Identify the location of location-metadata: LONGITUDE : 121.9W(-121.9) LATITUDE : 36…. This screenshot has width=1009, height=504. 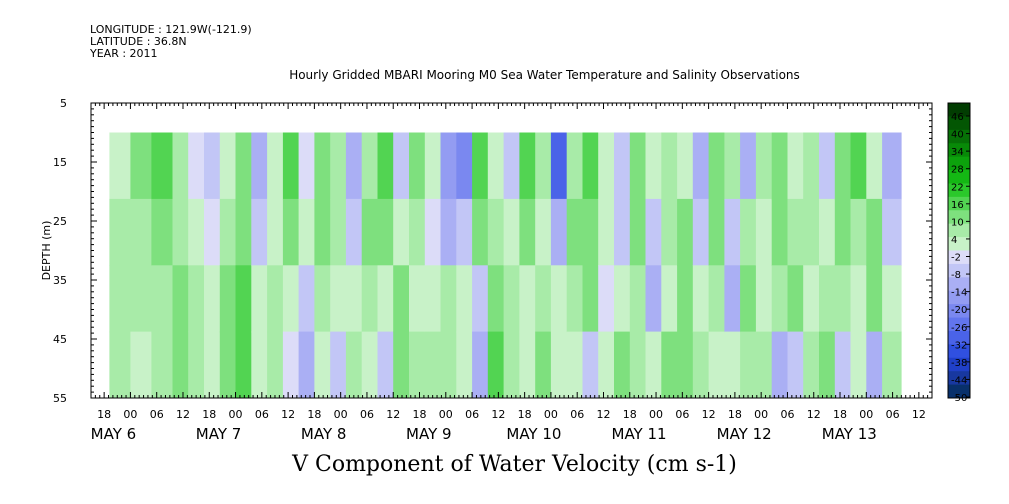
(171, 42).